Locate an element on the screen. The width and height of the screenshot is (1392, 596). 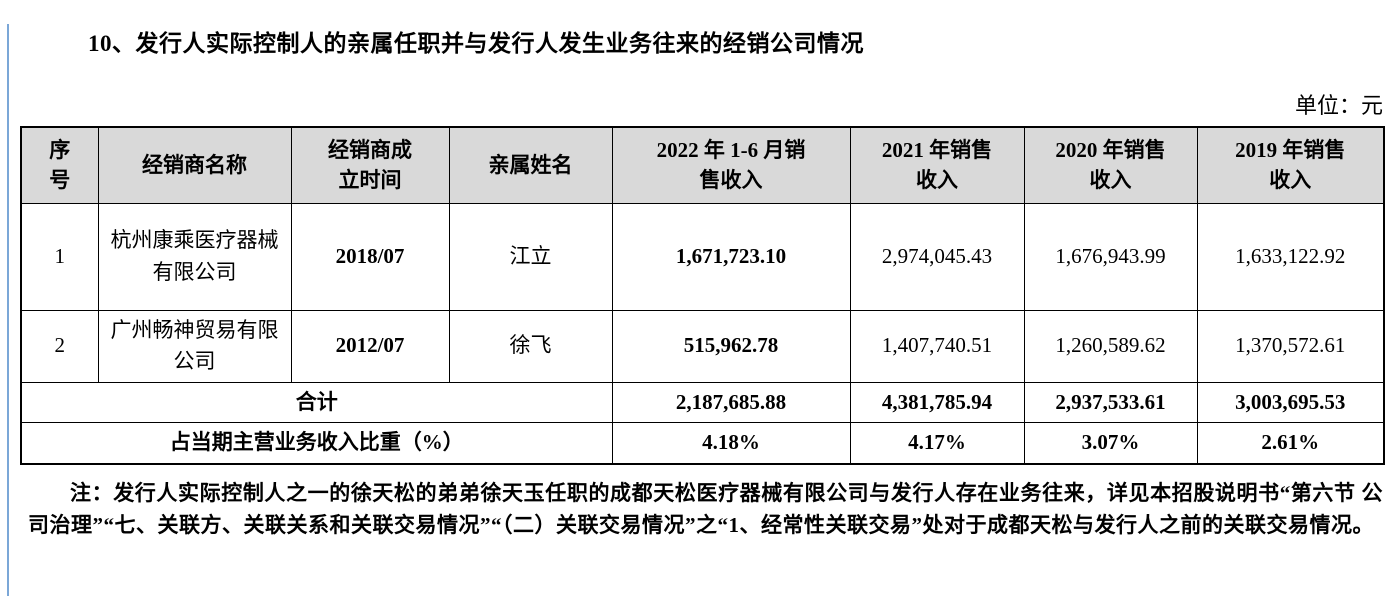
cell-sales-2019: 1,633,122.92 is located at coordinates (1290, 256).